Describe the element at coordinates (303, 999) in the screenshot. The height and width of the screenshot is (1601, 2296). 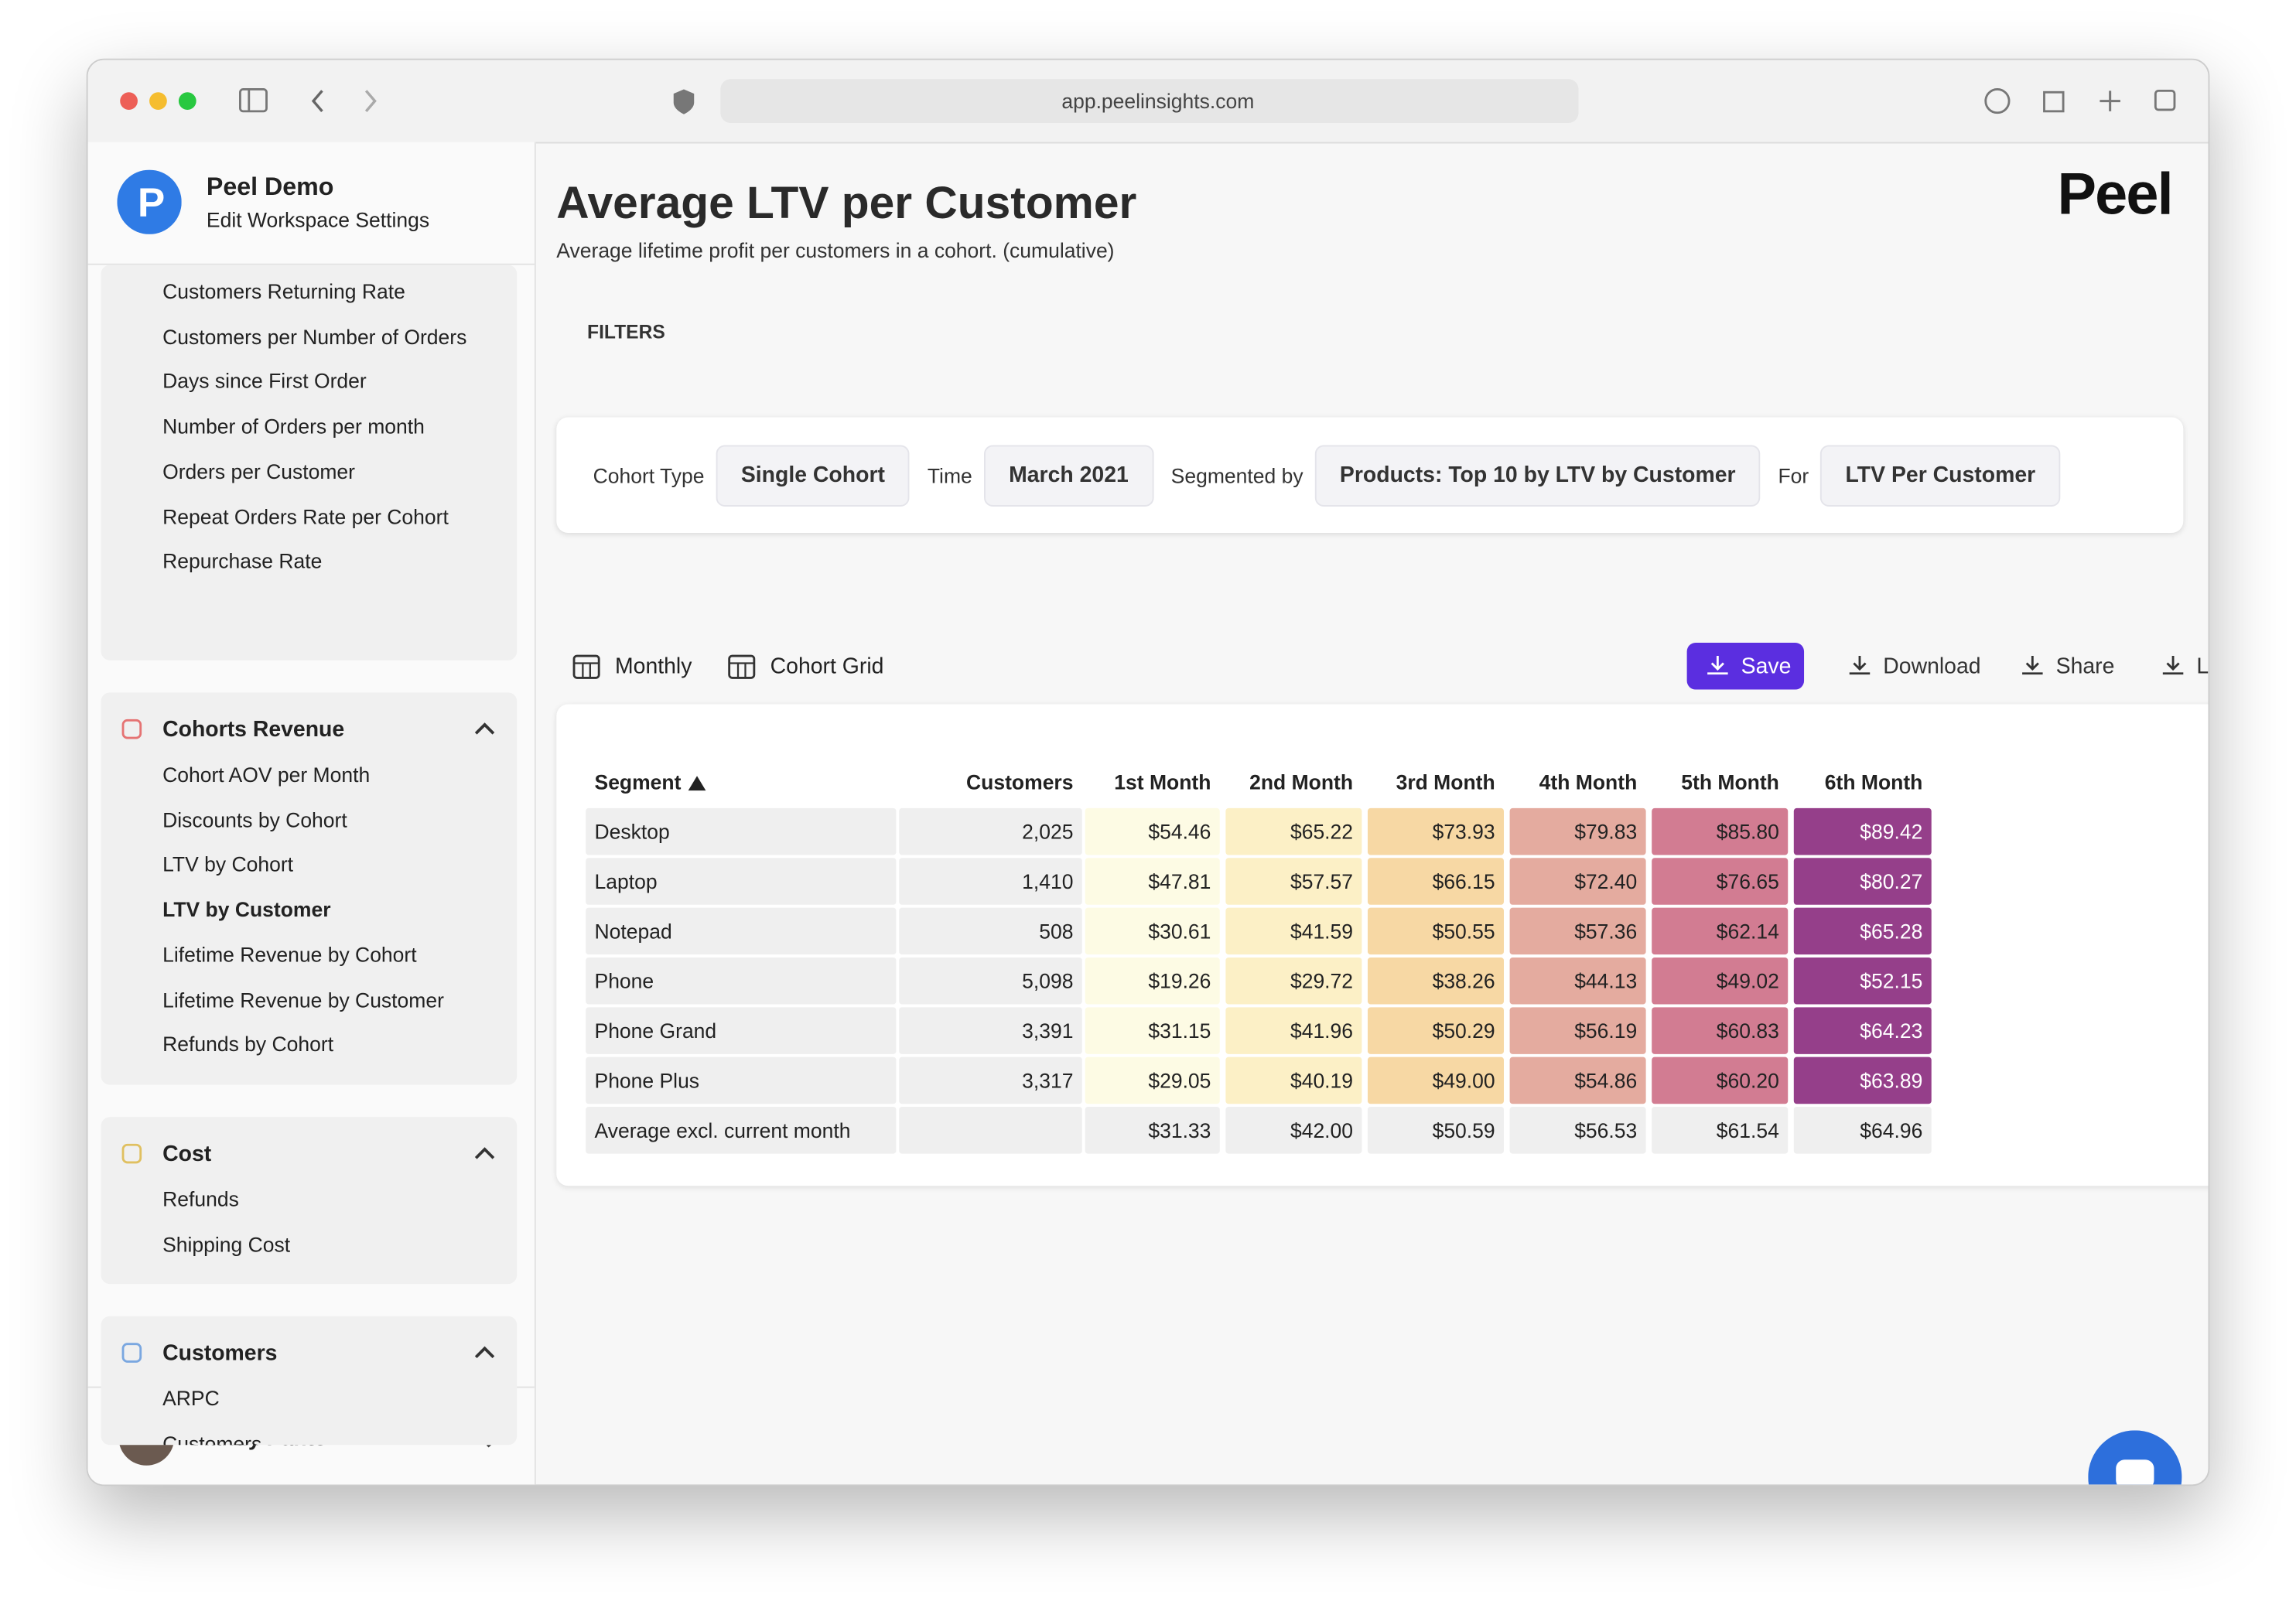
I see `nav-item: Lifetime Revenue by Customer` at that location.